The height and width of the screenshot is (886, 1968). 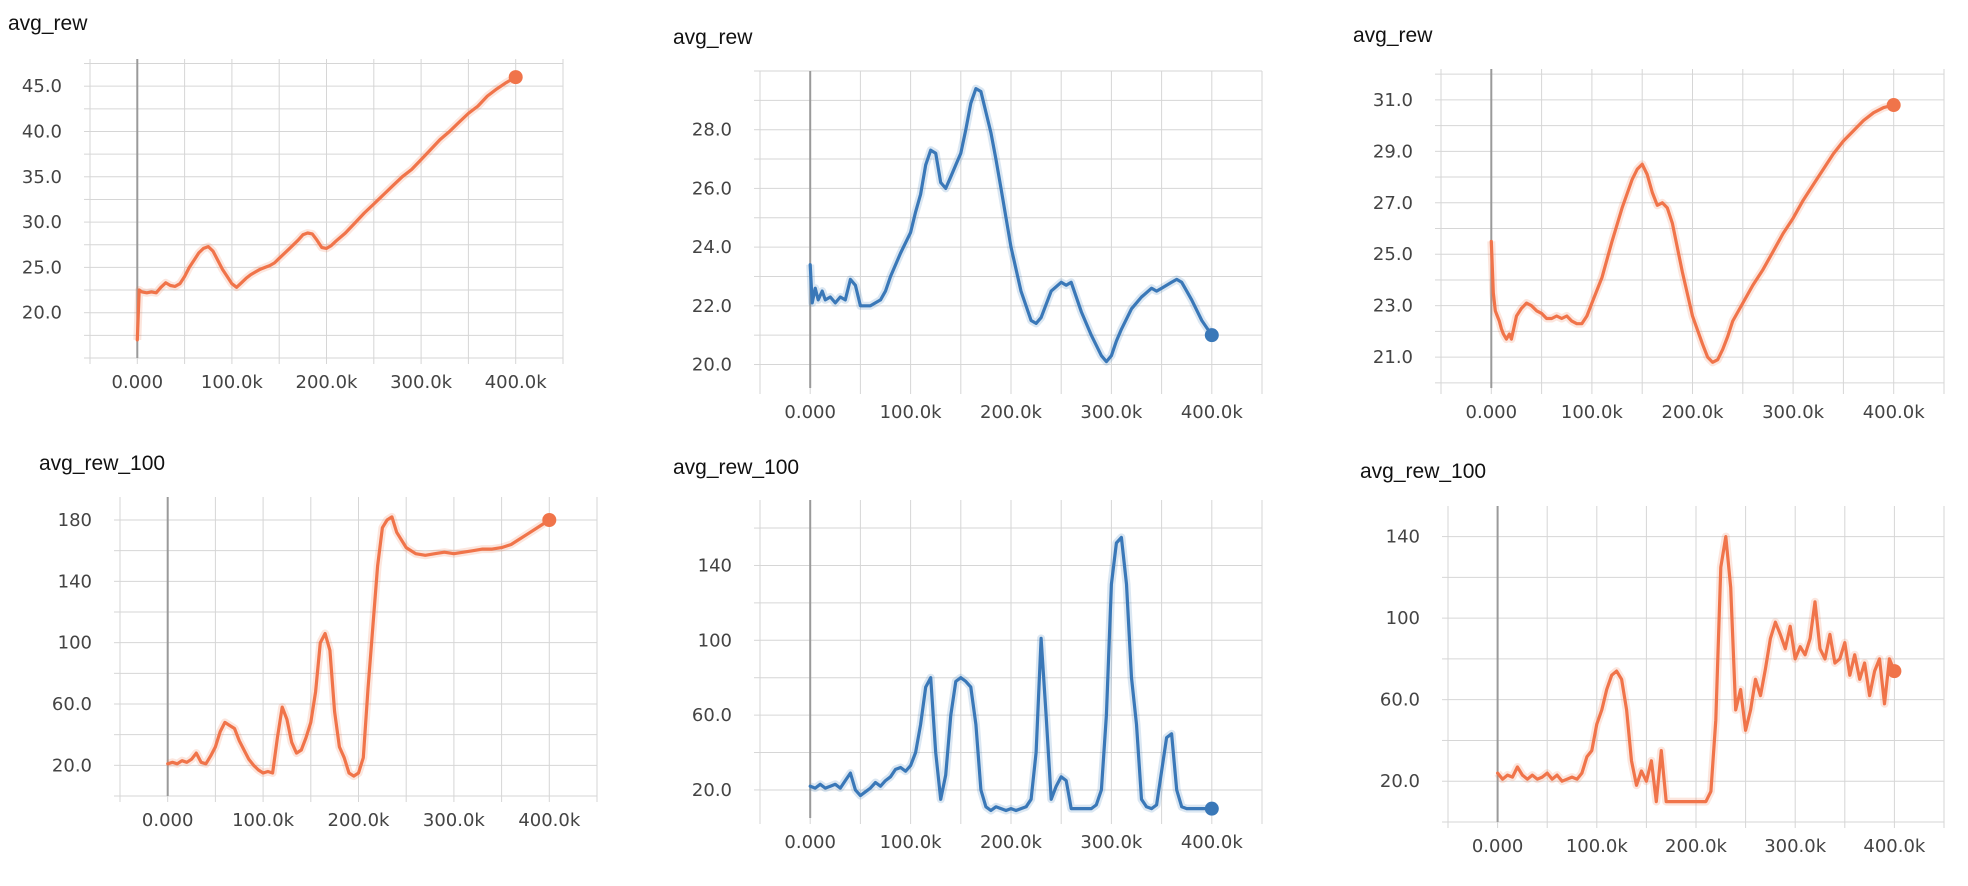 What do you see at coordinates (712, 247) in the screenshot?
I see `y-tick-label: 24.0` at bounding box center [712, 247].